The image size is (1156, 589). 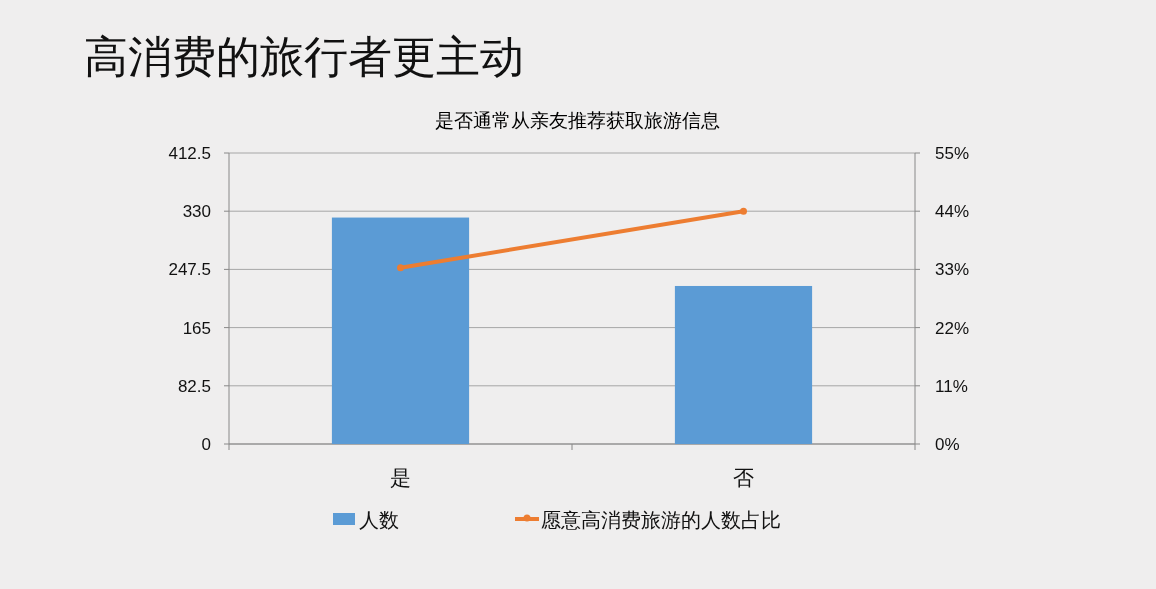 What do you see at coordinates (577, 120) in the screenshot?
I see `chart-subtitle: 是否通常从亲友推荐获取旅游信息` at bounding box center [577, 120].